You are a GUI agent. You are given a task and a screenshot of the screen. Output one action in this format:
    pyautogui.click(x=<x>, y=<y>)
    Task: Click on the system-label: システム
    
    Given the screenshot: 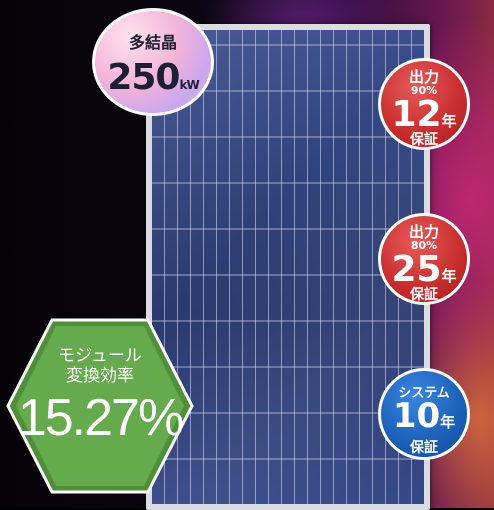 What is the action you would take?
    pyautogui.click(x=424, y=393)
    